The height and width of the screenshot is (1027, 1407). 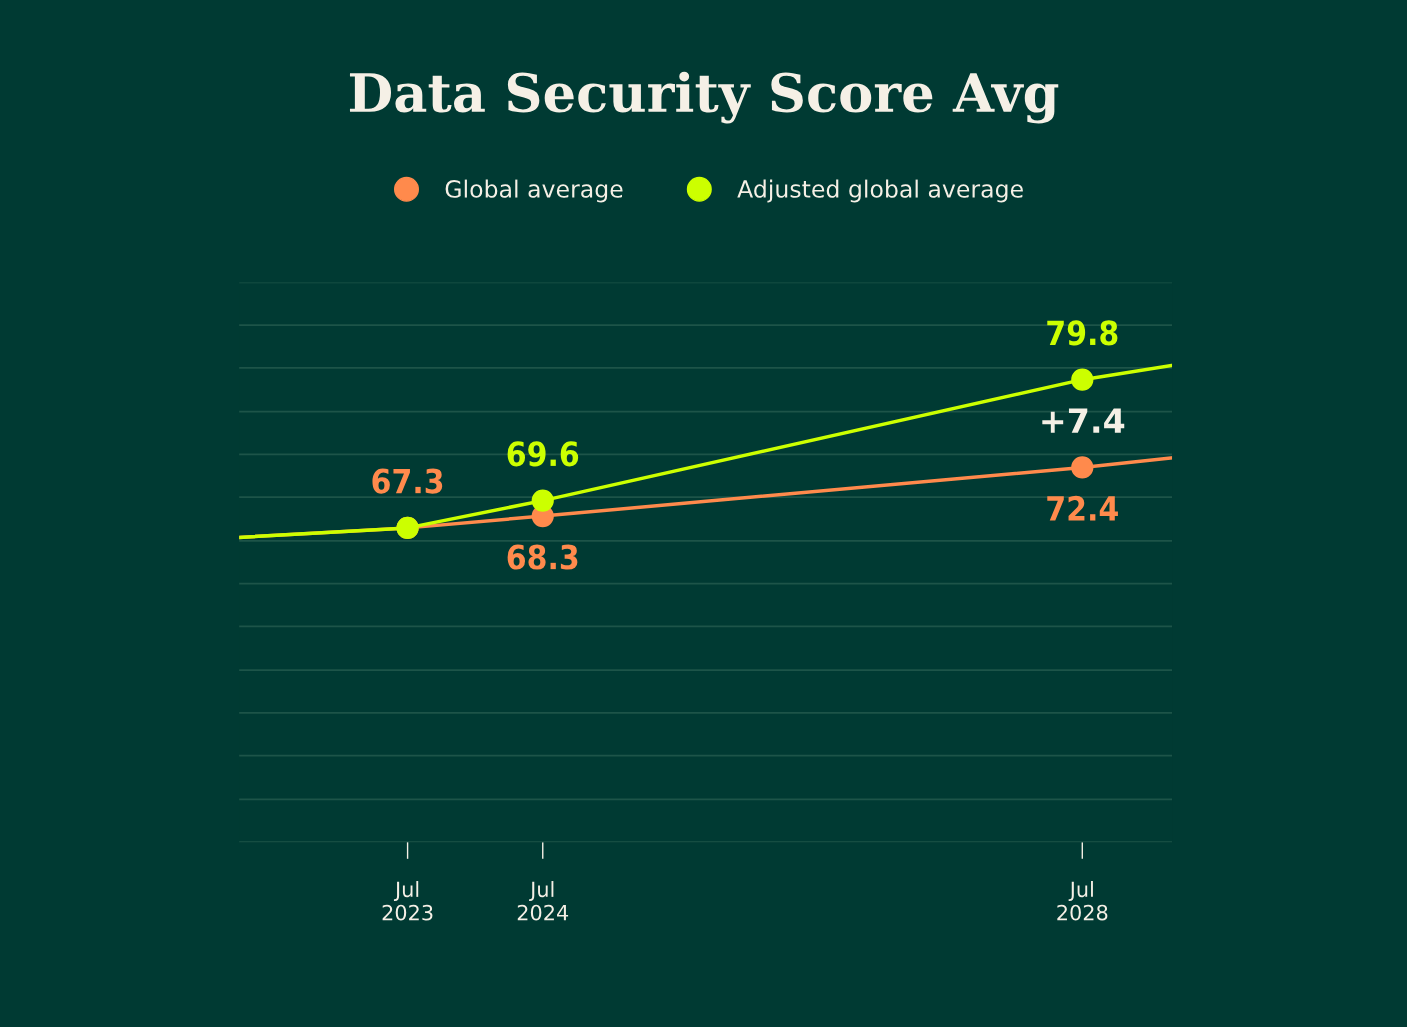 I want to click on x-tick-label: Jul 2028, so click(x=1082, y=901).